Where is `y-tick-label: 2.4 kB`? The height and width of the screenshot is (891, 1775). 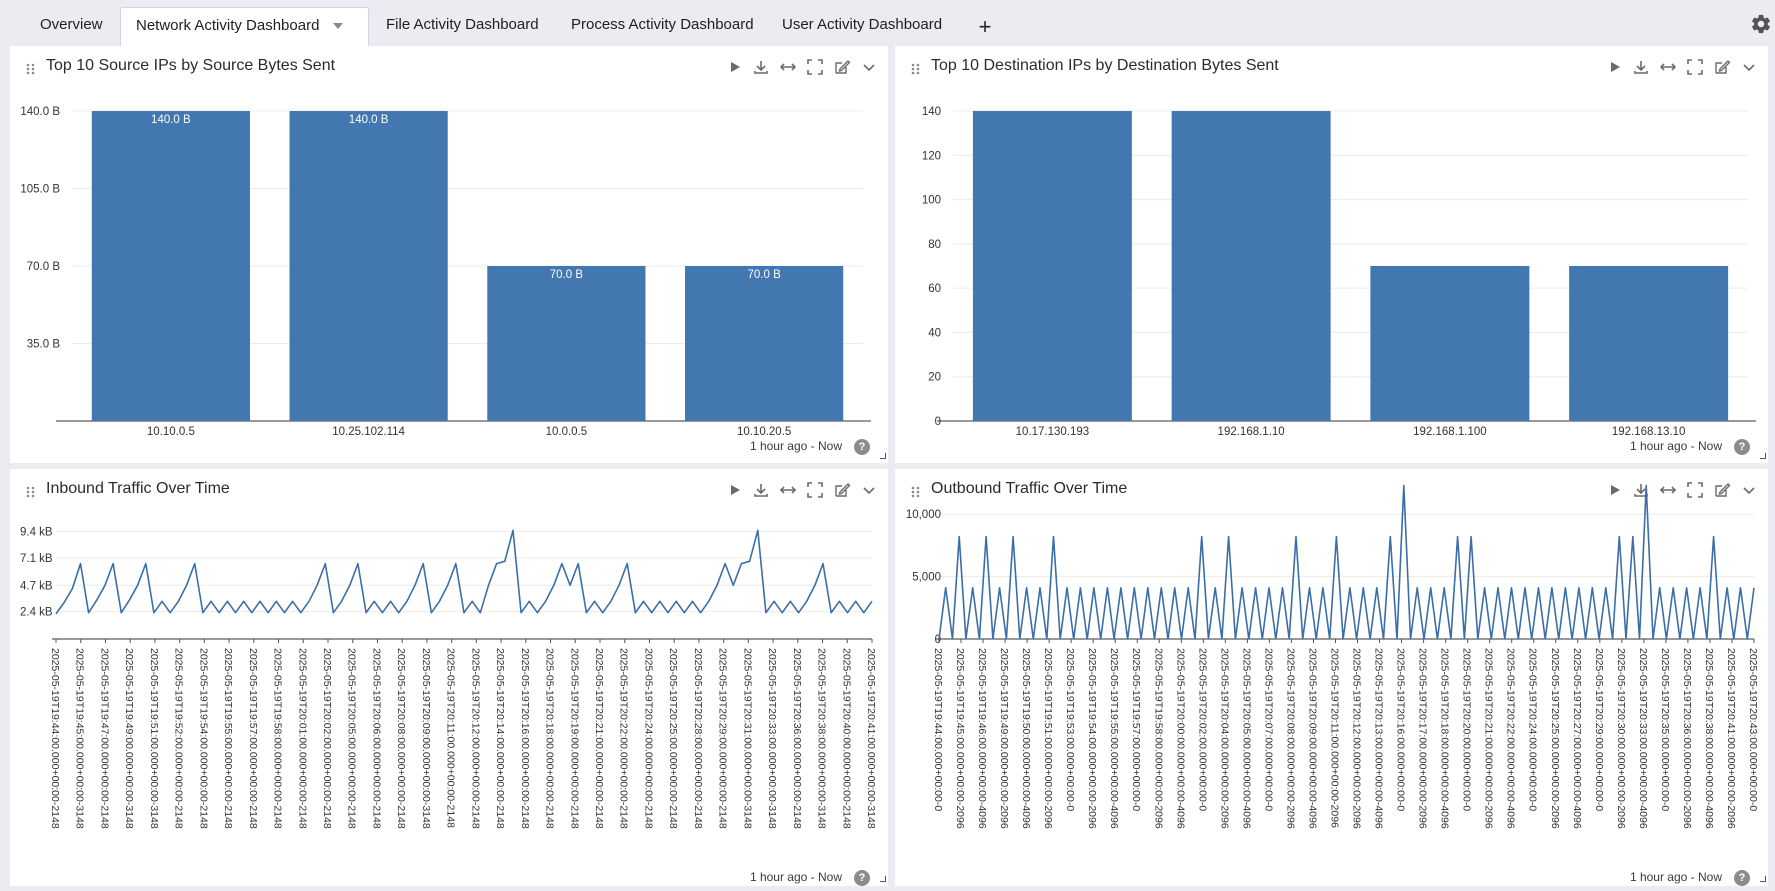
y-tick-label: 2.4 kB is located at coordinates (36, 613).